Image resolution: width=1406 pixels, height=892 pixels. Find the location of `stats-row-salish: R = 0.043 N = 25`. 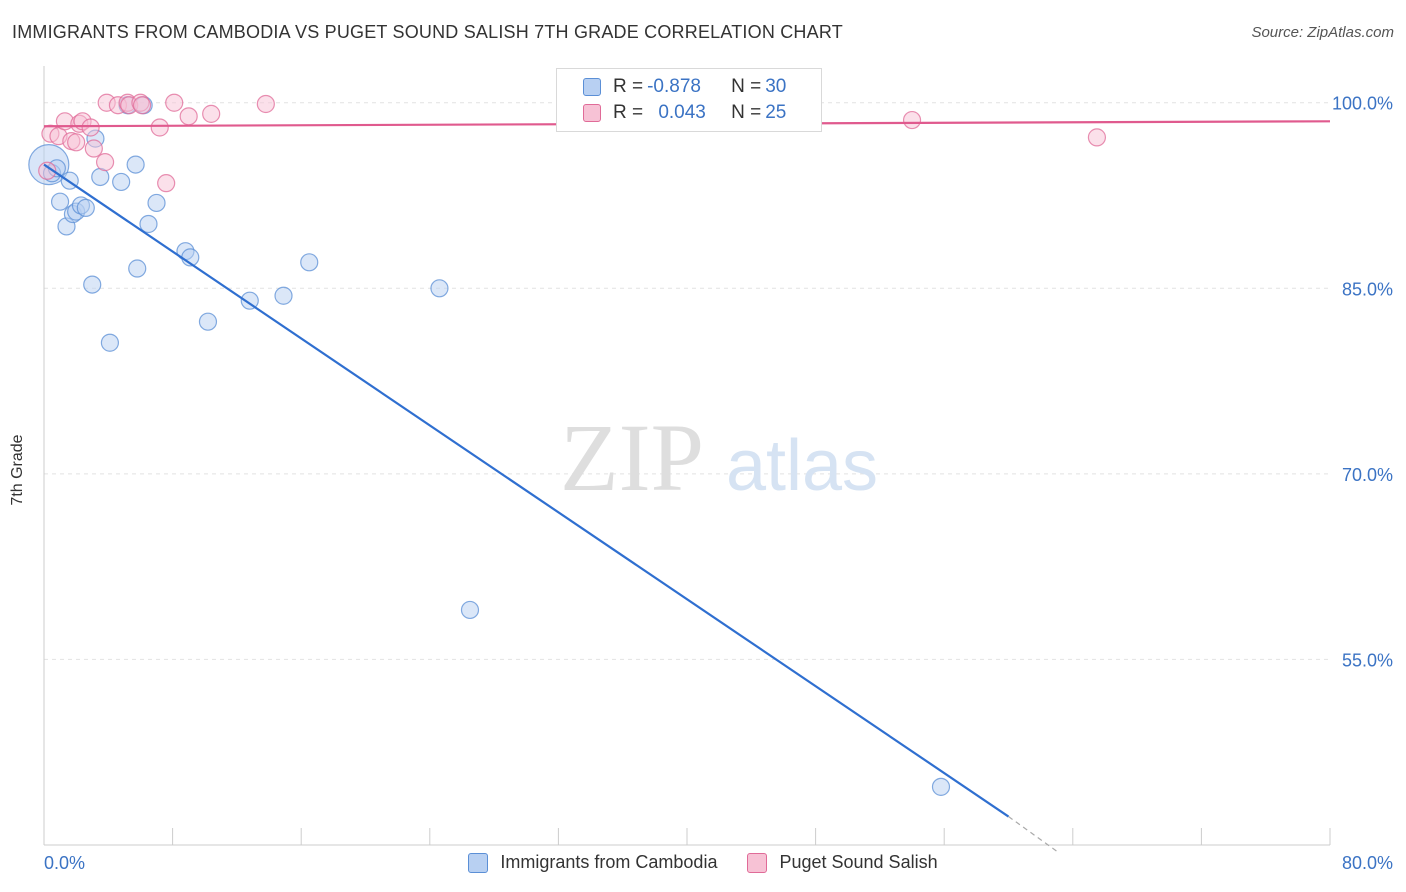

stats-row-salish: R = 0.043 N = 25 is located at coordinates (684, 113).